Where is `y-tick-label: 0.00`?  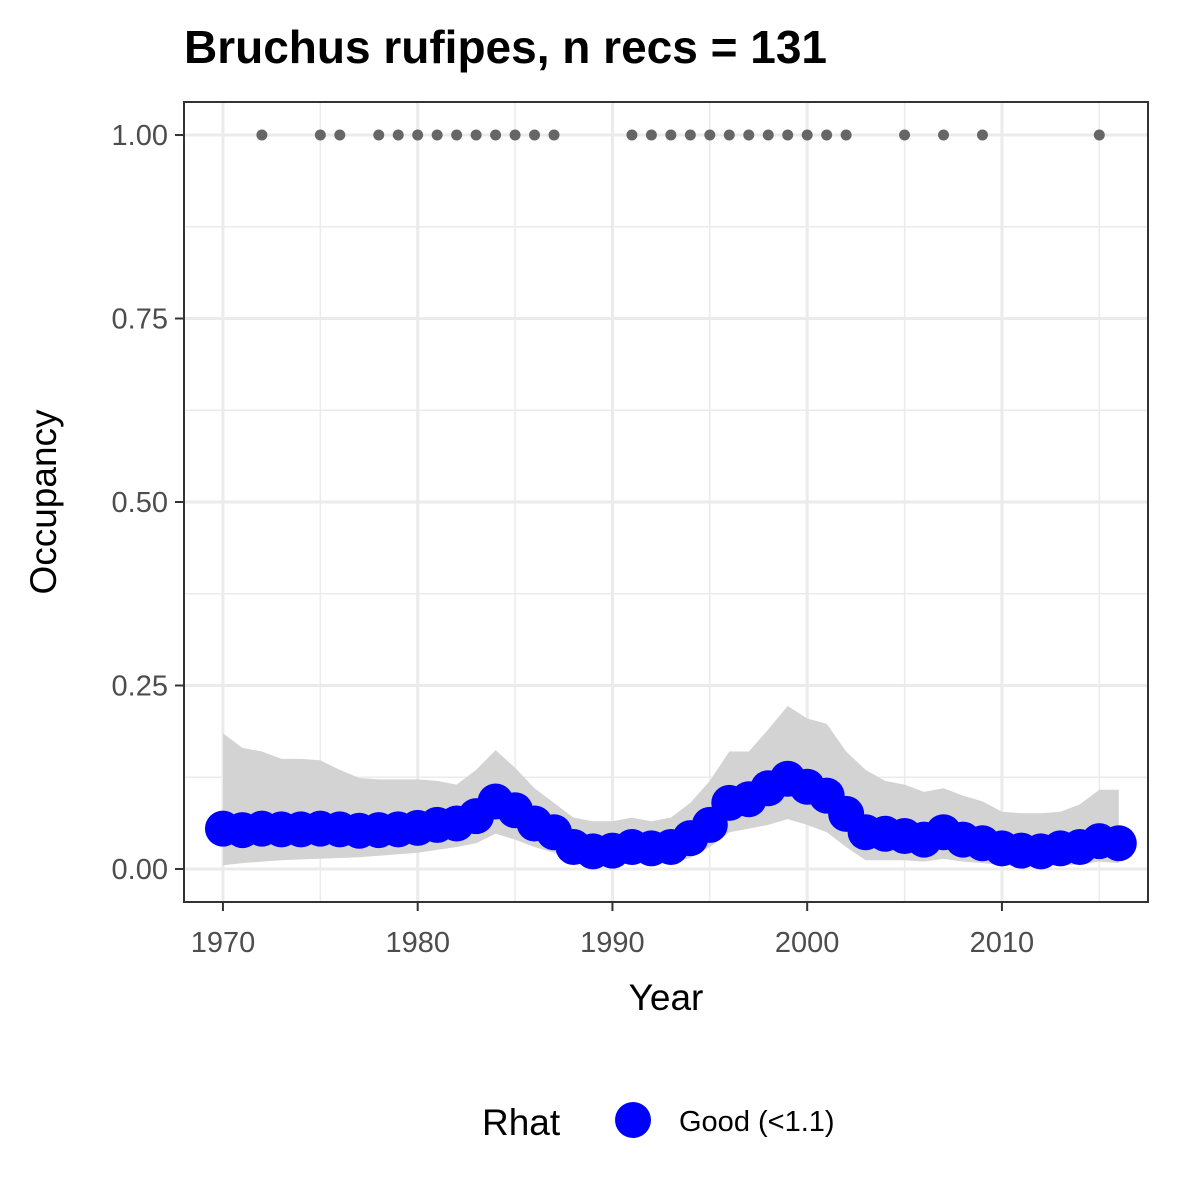 y-tick-label: 0.00 is located at coordinates (140, 870).